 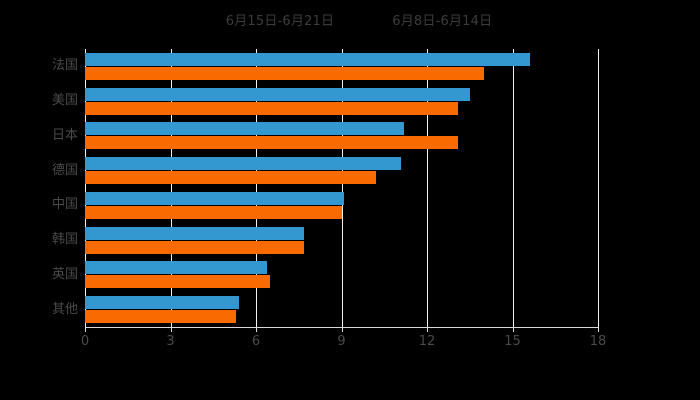 What do you see at coordinates (170, 341) in the screenshot?
I see `x-axis-tick-label: 3` at bounding box center [170, 341].